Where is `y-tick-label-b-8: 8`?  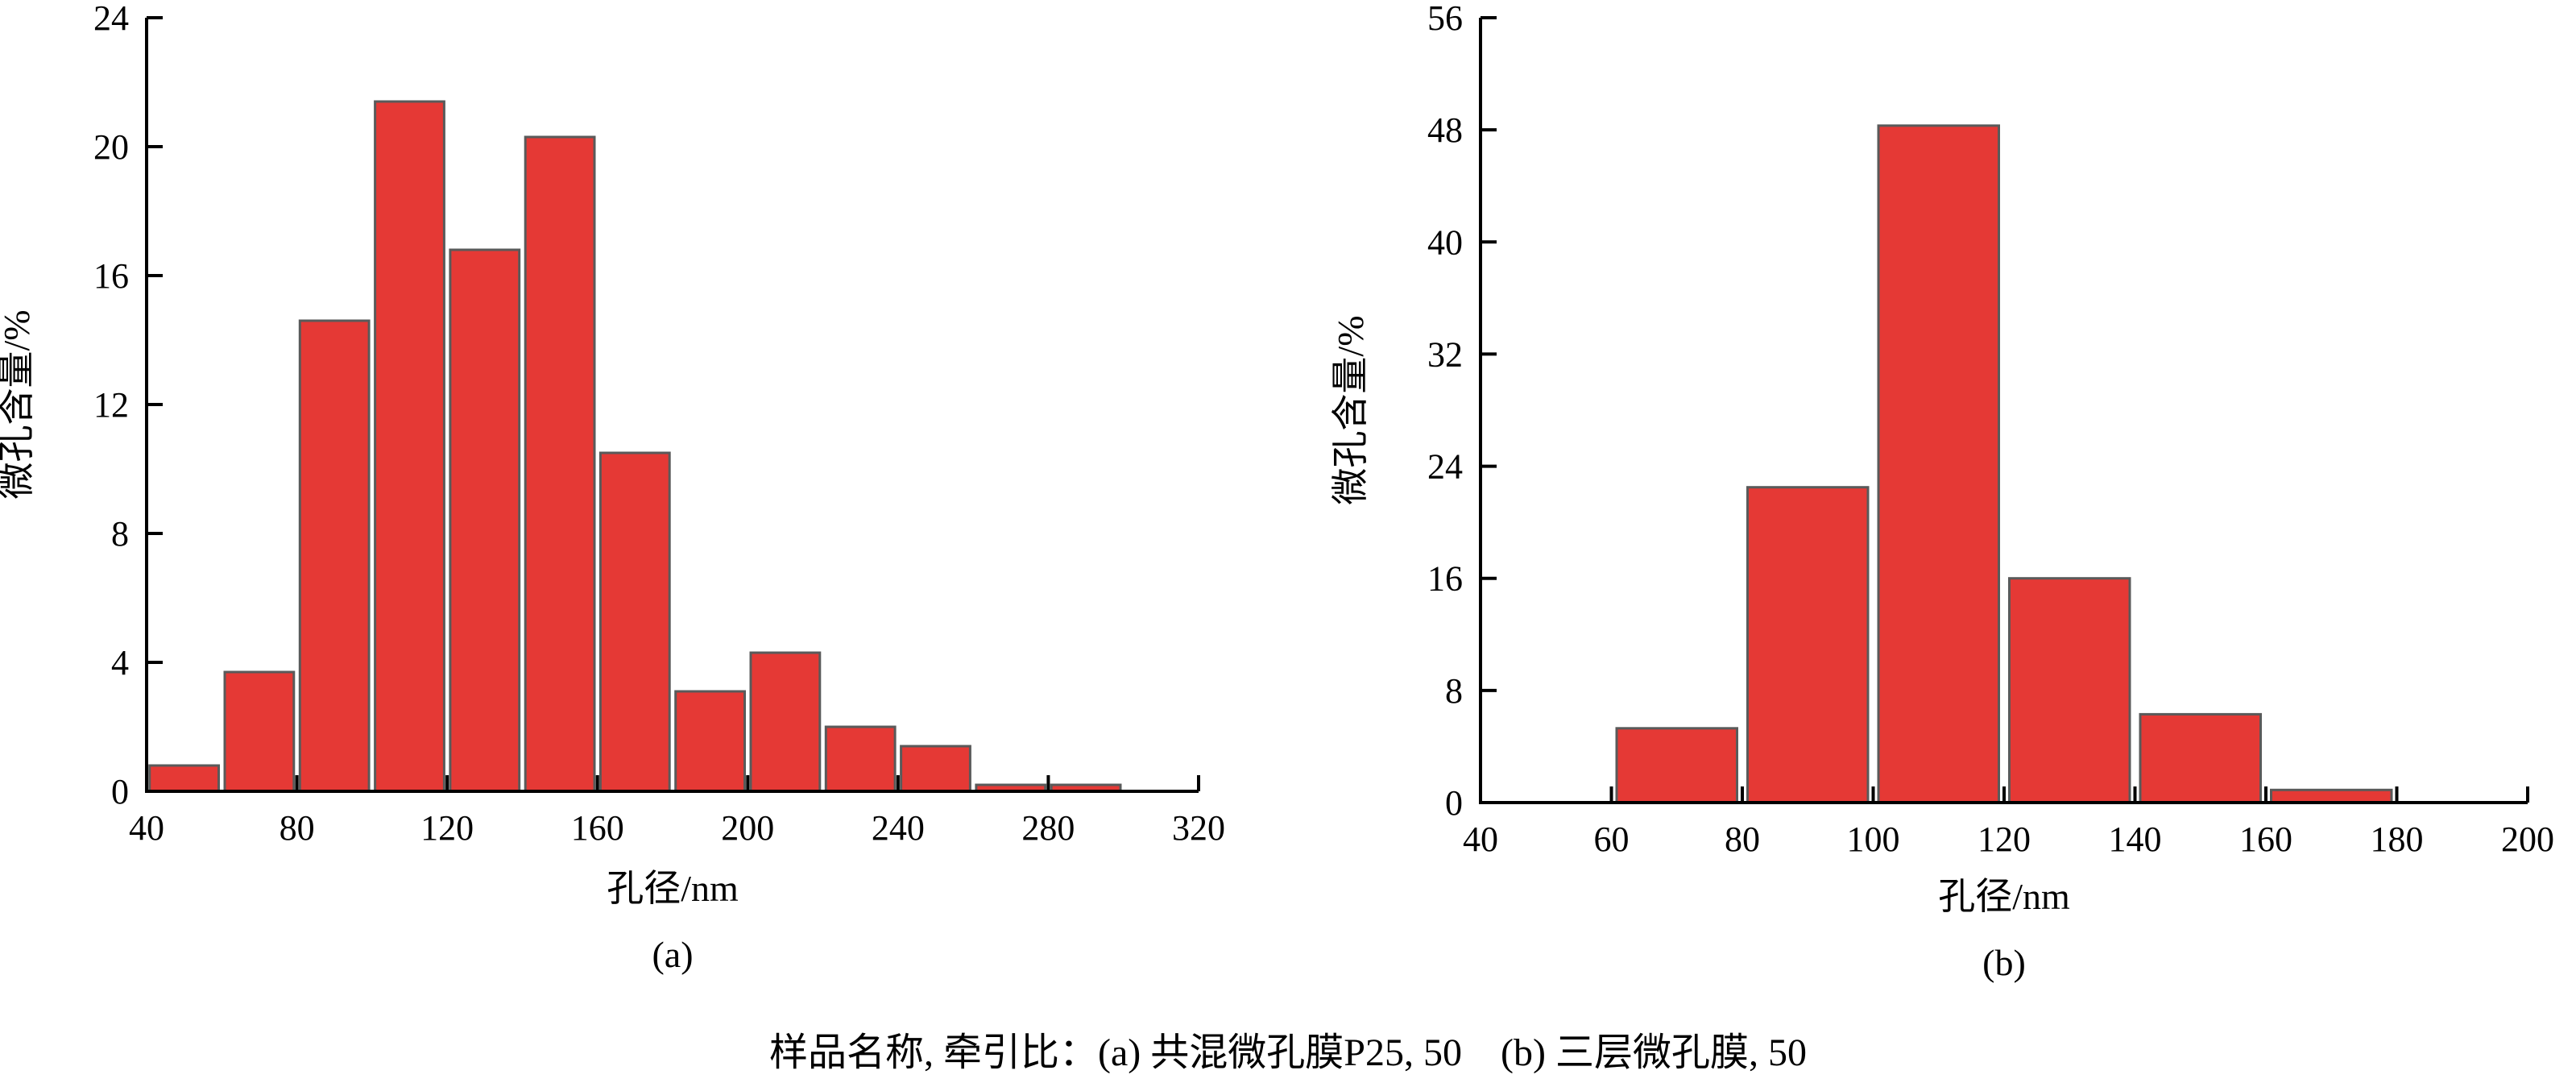
y-tick-label-b-8: 8 is located at coordinates (1454, 691).